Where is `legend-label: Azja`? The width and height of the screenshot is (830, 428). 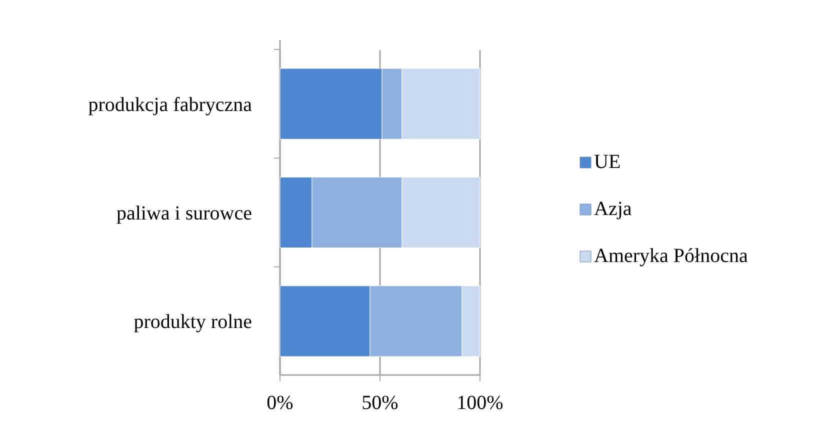 legend-label: Azja is located at coordinates (613, 209).